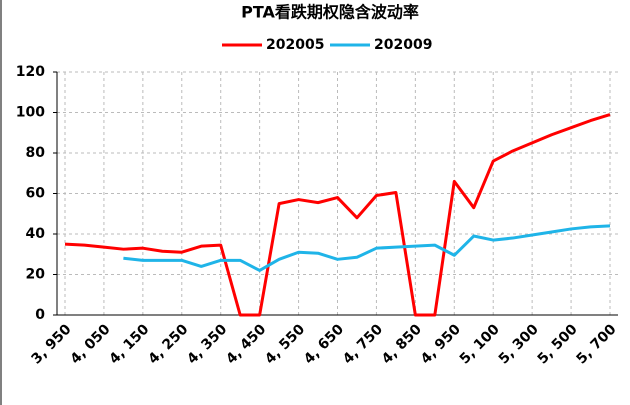 This screenshot has height=405, width=630. Describe the element at coordinates (363, 344) in the screenshot. I see `x-tick-label: 4, 750` at that location.